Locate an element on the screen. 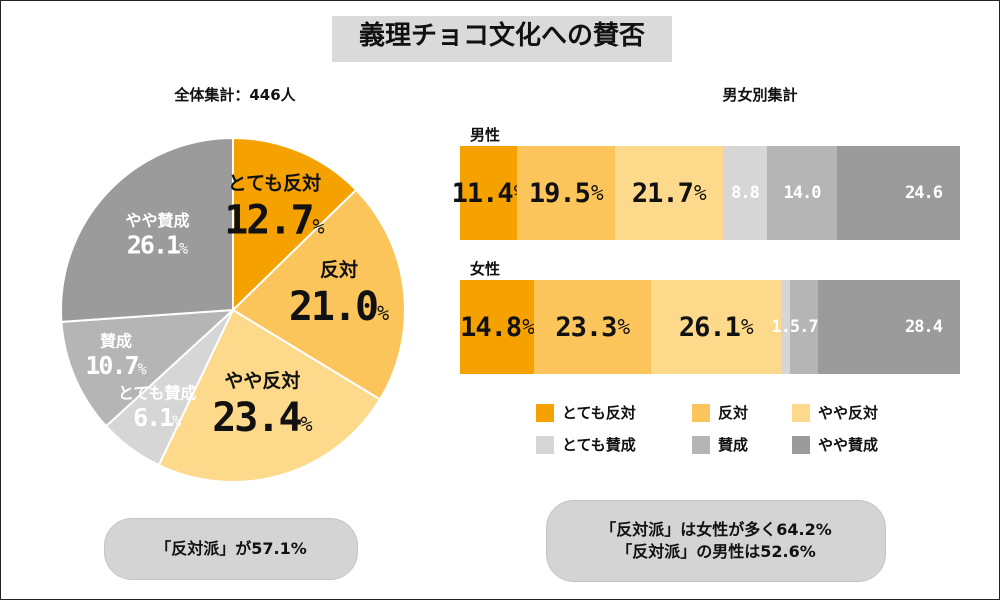  male-bar-segment-6: 24.6 is located at coordinates (898, 193).